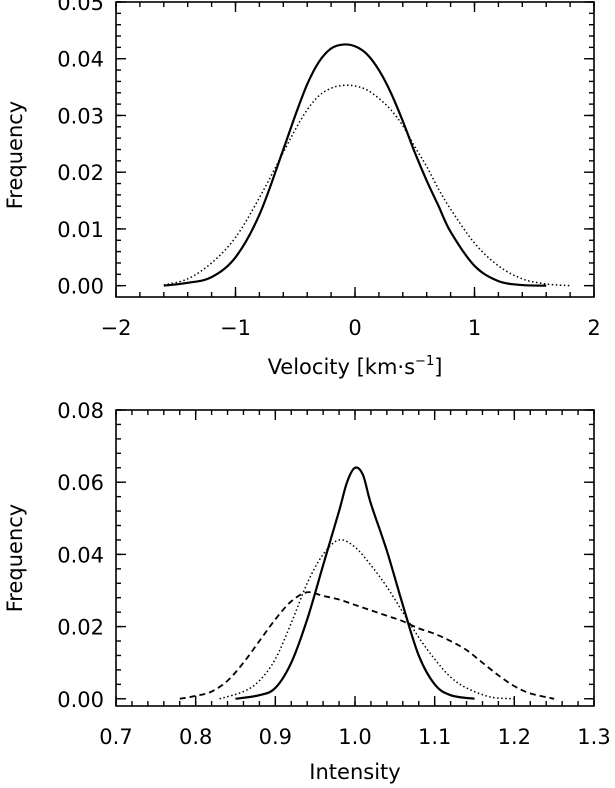 This screenshot has height=788, width=615. Describe the element at coordinates (341, 367) in the screenshot. I see `x-axis-title-main: Velocity [km·s` at that location.